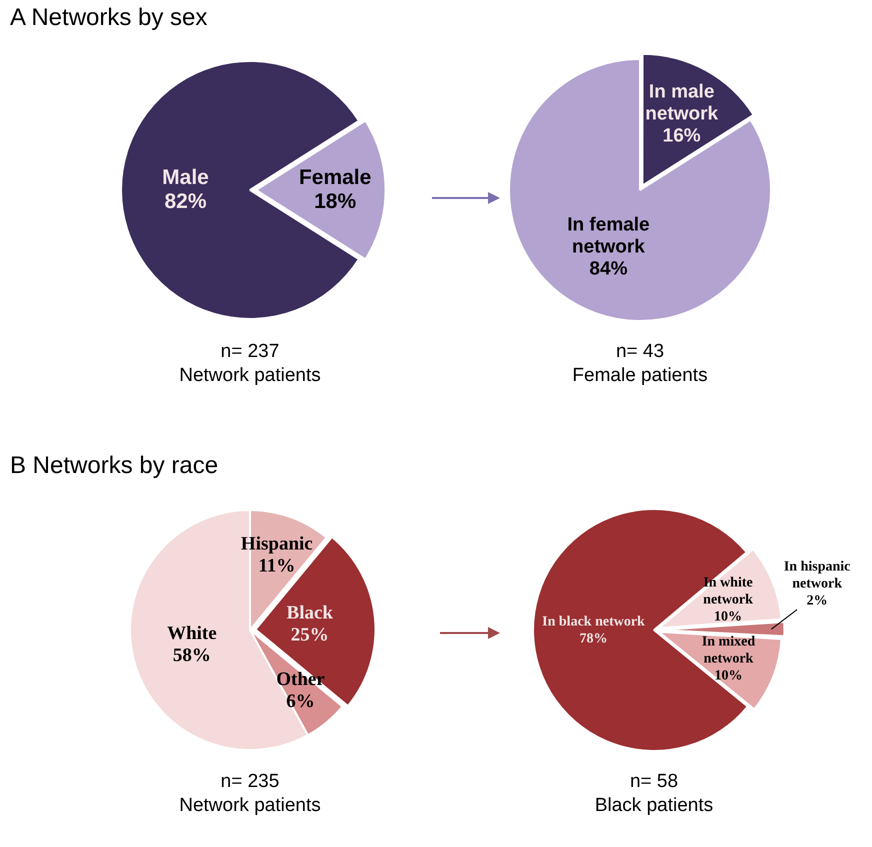  Describe the element at coordinates (681, 135) in the screenshot. I see `data-label: 16%` at that location.